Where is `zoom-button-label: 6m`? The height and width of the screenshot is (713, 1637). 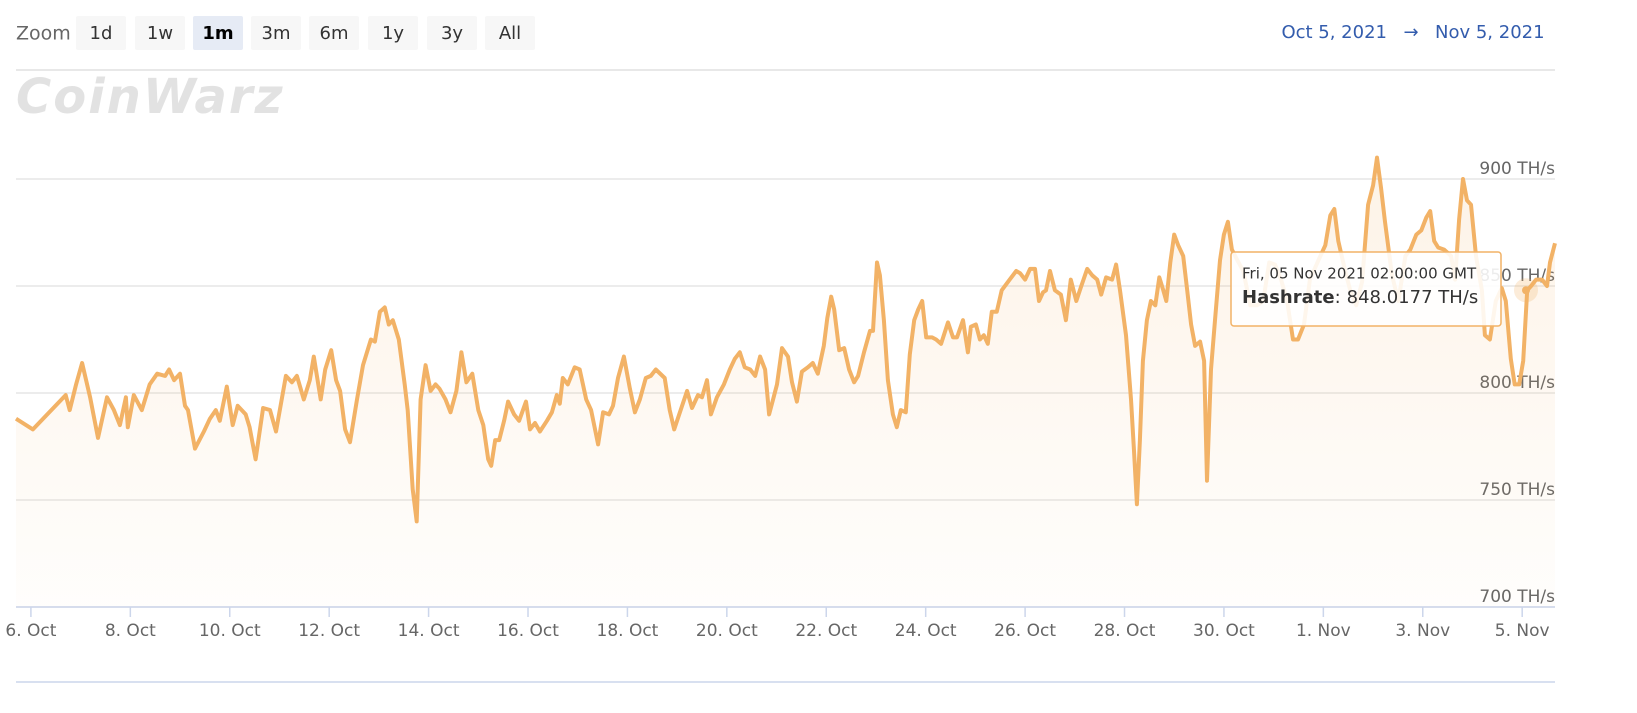
zoom-button-label: 6m is located at coordinates (334, 33).